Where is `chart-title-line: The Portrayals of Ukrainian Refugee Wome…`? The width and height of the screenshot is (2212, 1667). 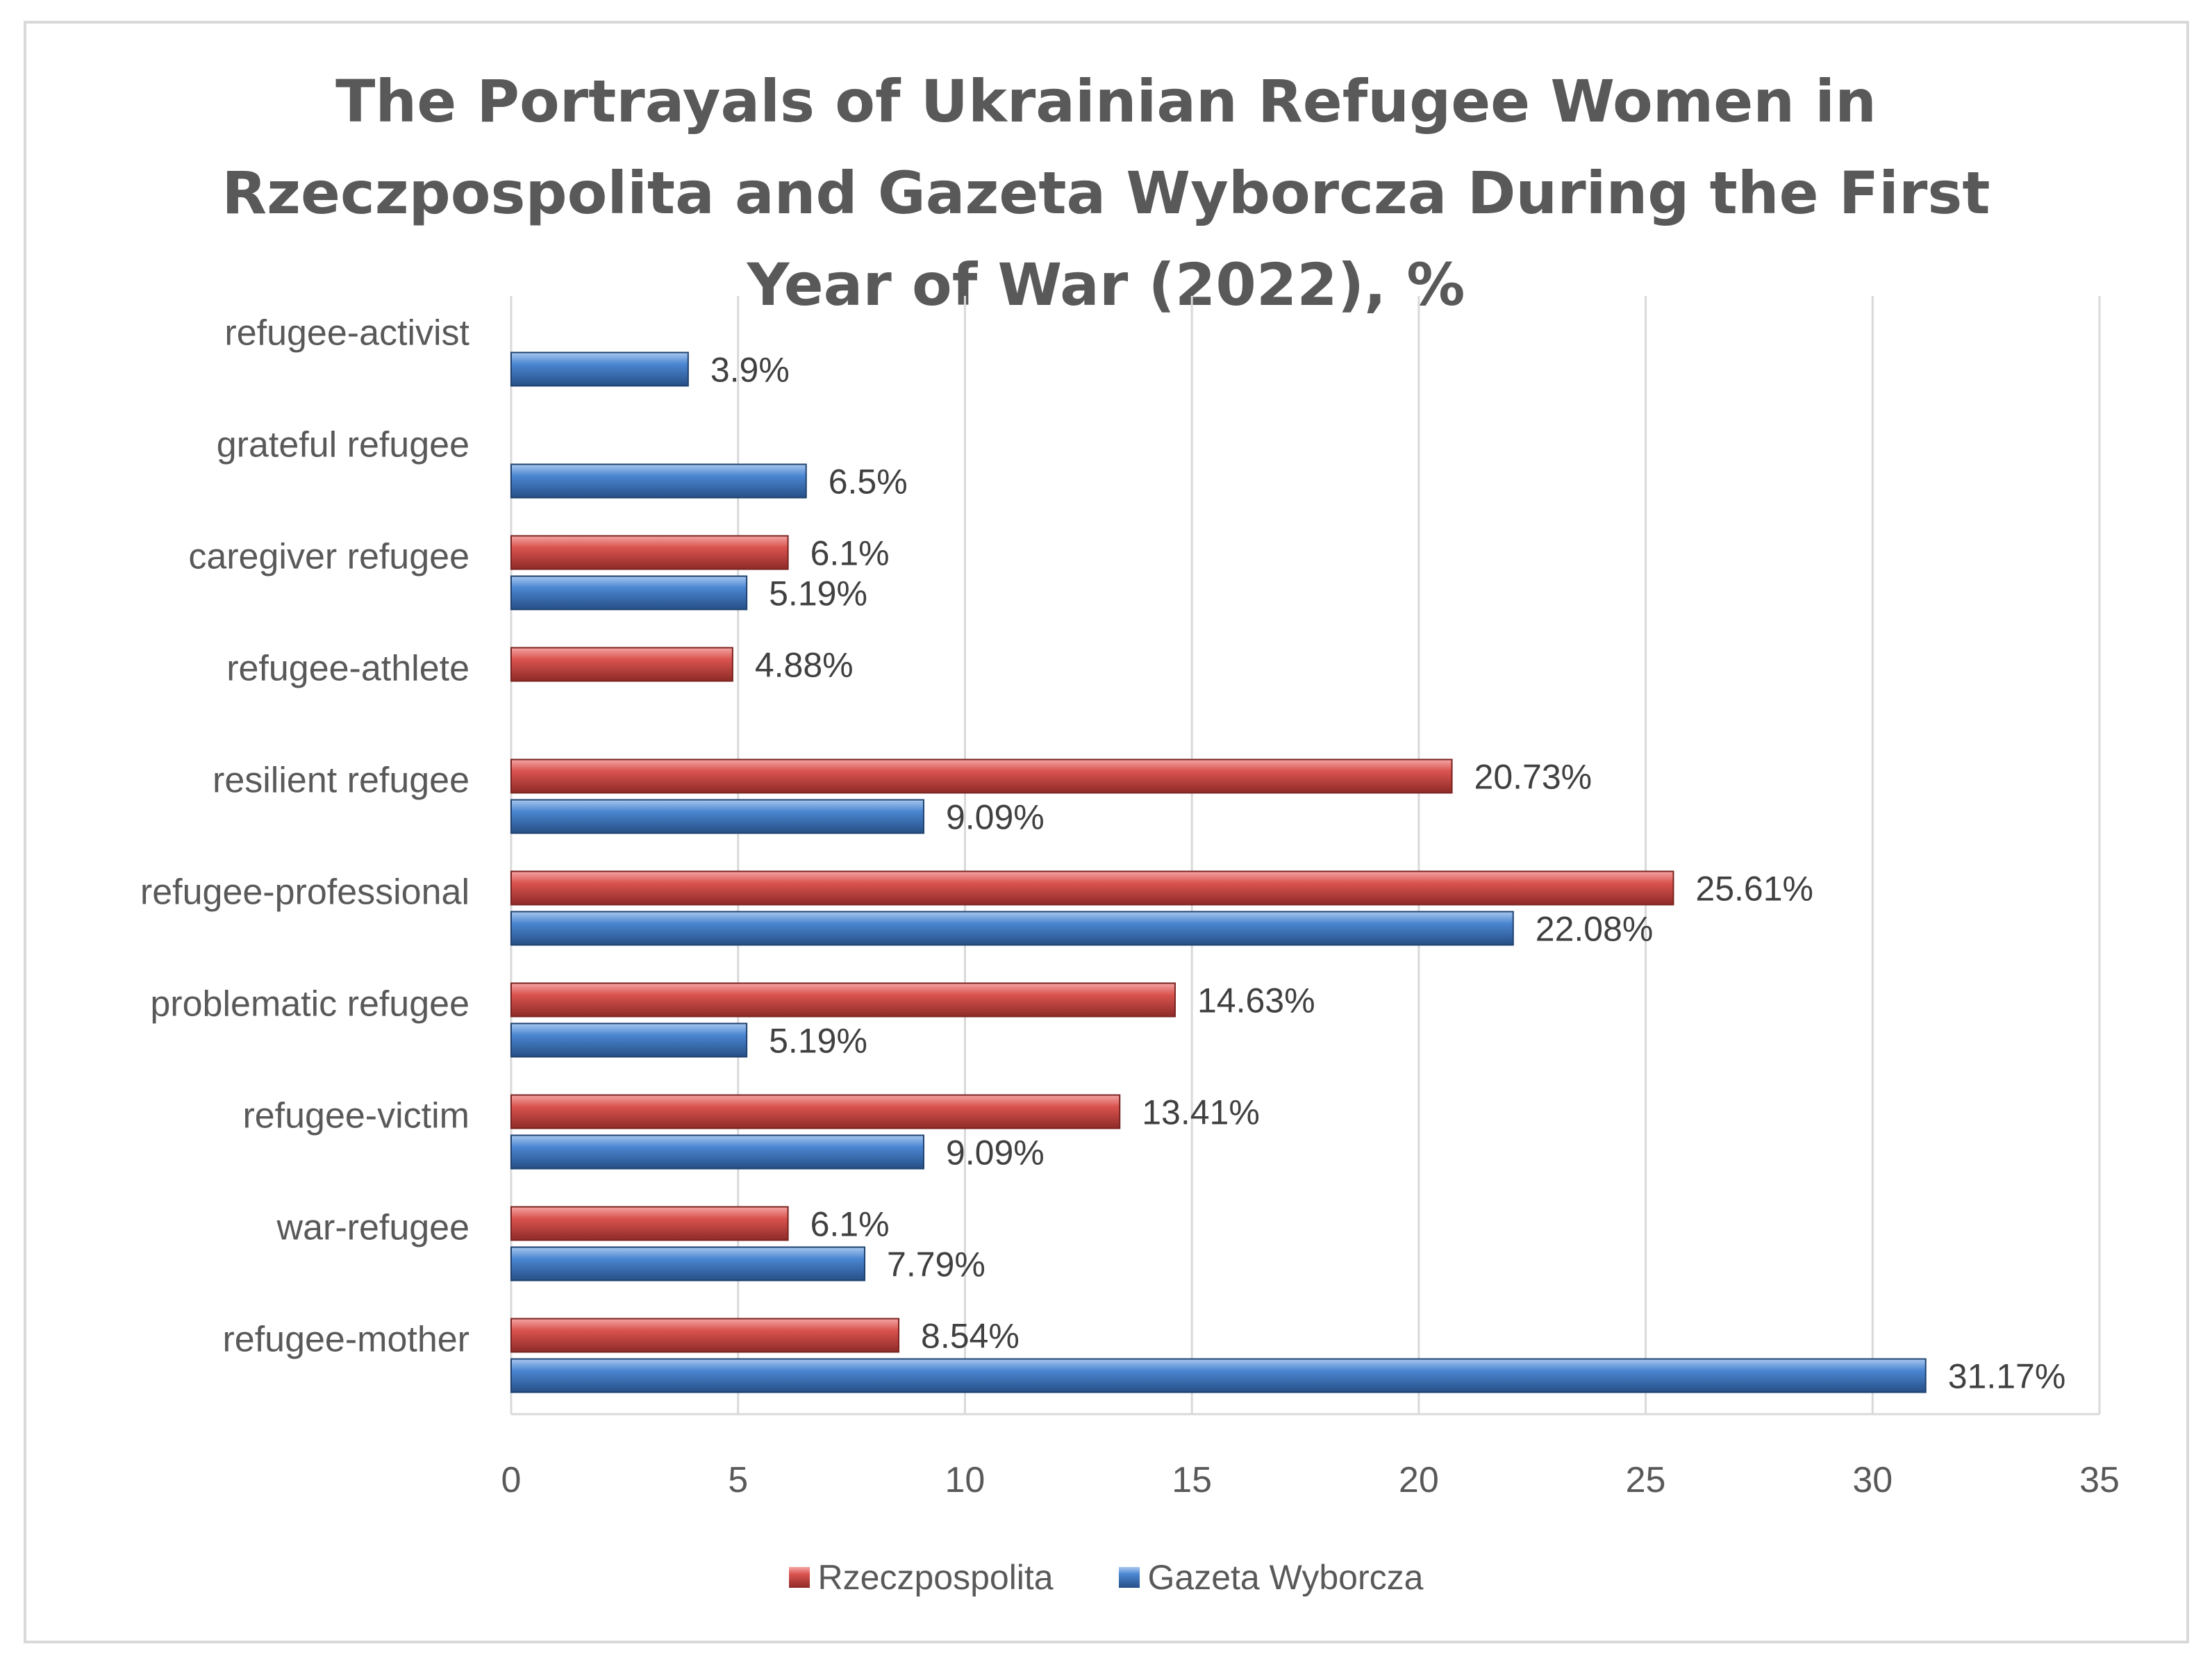 chart-title-line: The Portrayals of Ukrainian Refugee Wome… is located at coordinates (1106, 101).